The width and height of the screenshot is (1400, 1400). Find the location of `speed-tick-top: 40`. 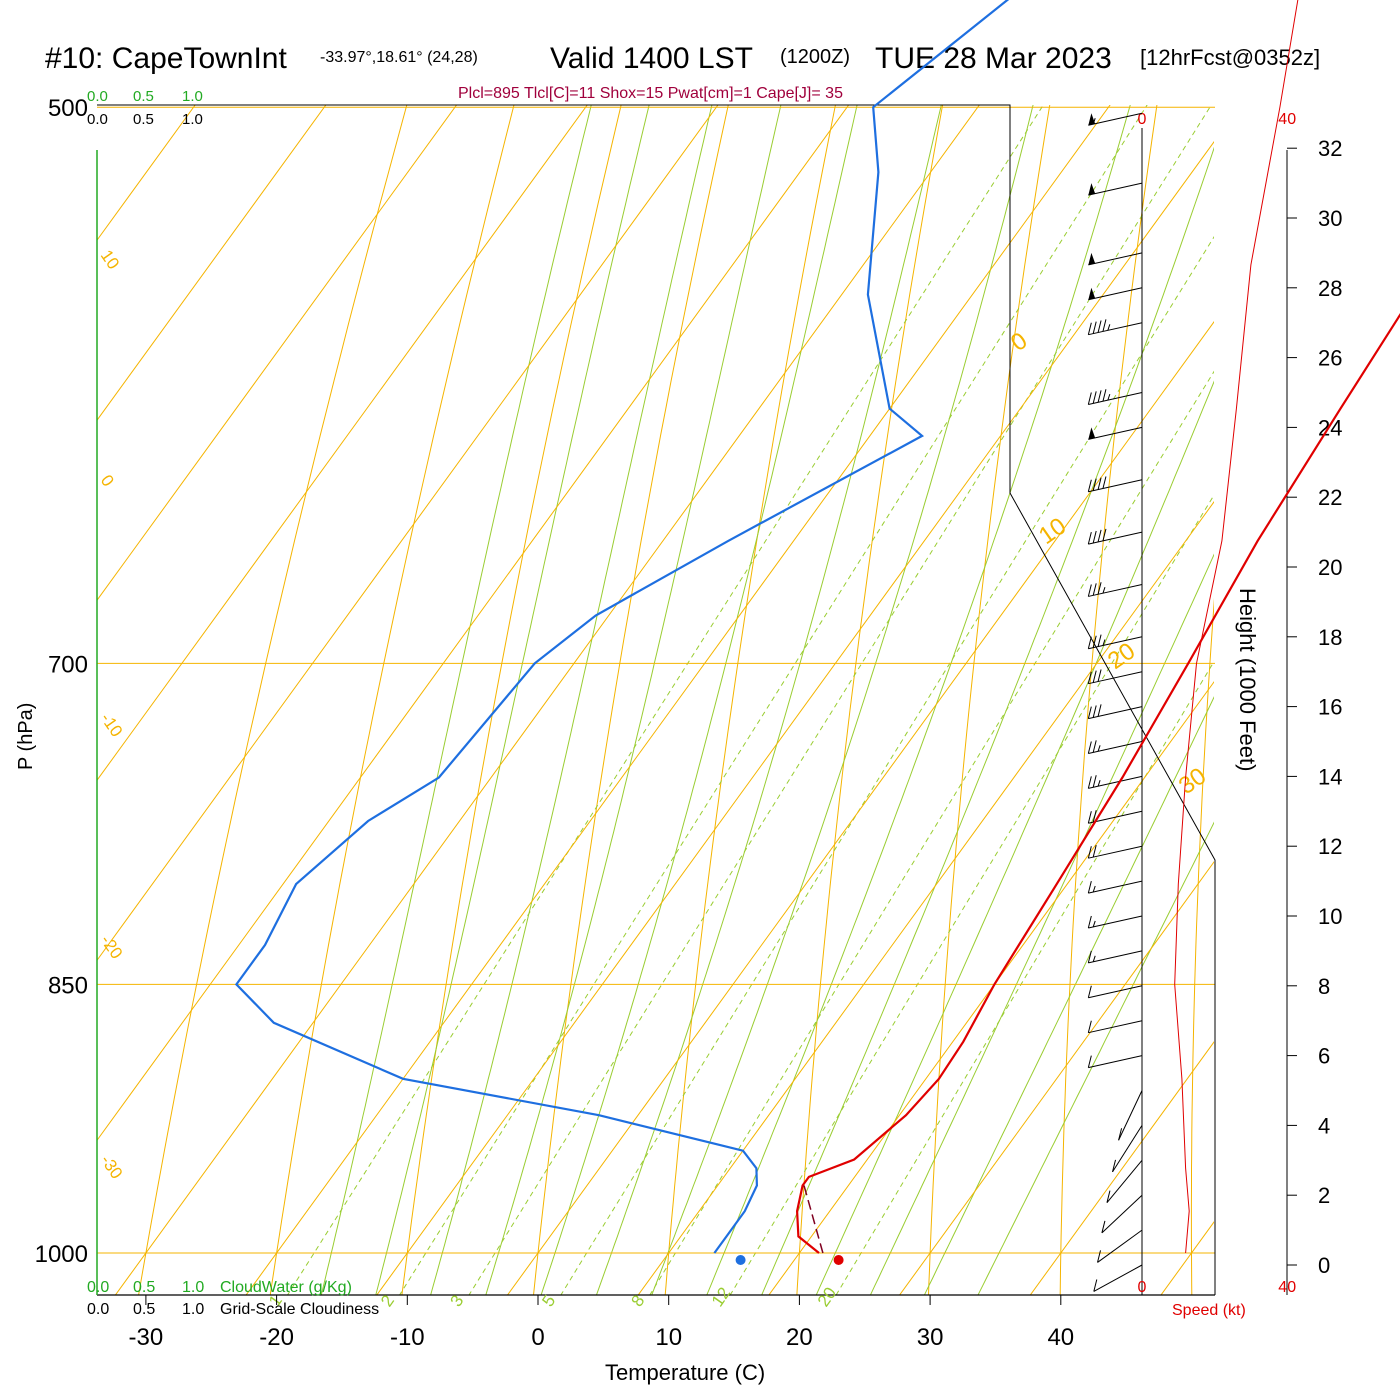

speed-tick-top: 40 is located at coordinates (1287, 119).